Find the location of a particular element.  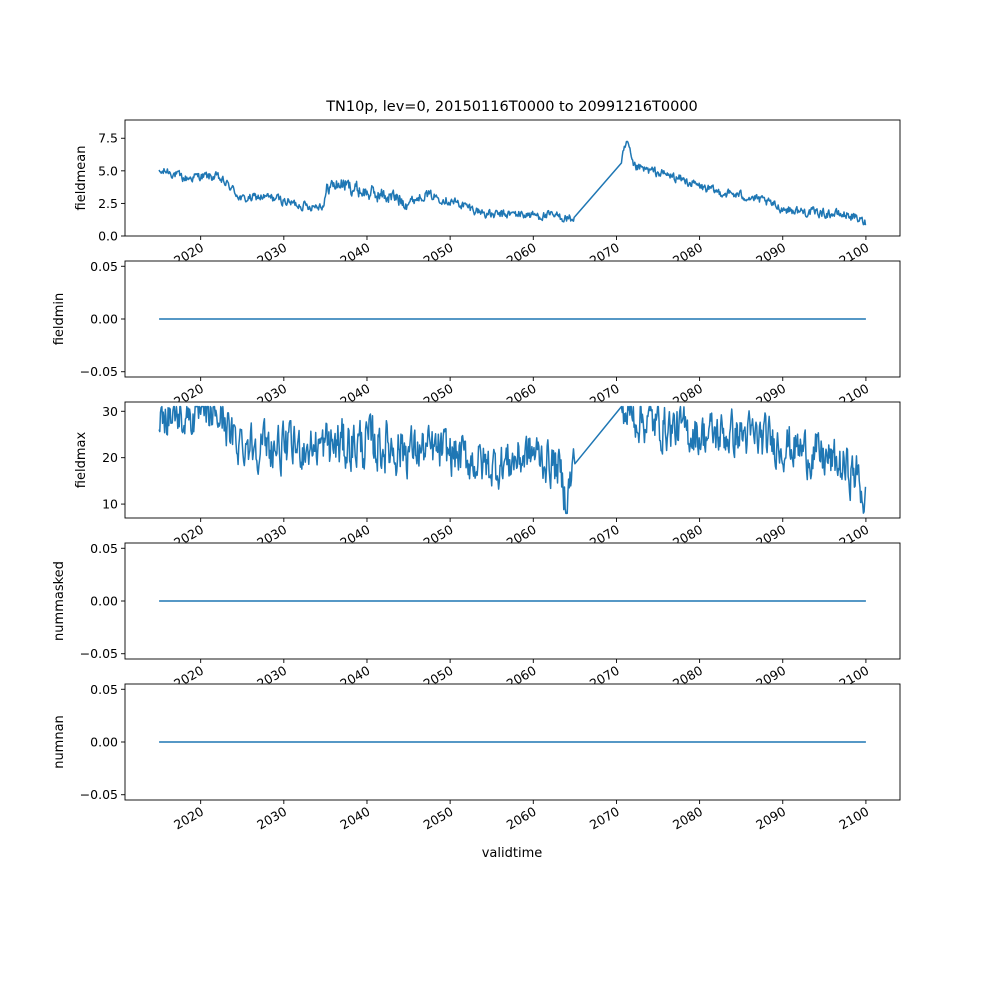

x-axis-label: validtime is located at coordinates (512, 853).